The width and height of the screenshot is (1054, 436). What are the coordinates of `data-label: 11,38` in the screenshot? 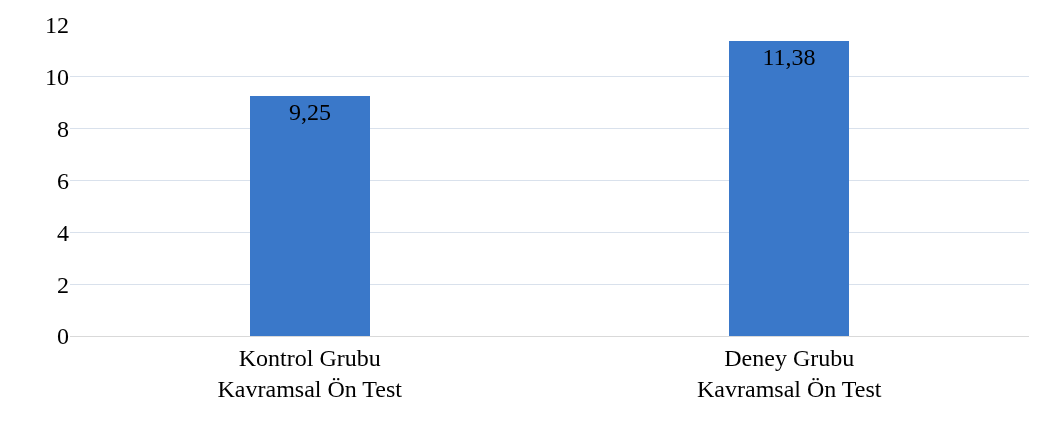 It's located at (789, 57).